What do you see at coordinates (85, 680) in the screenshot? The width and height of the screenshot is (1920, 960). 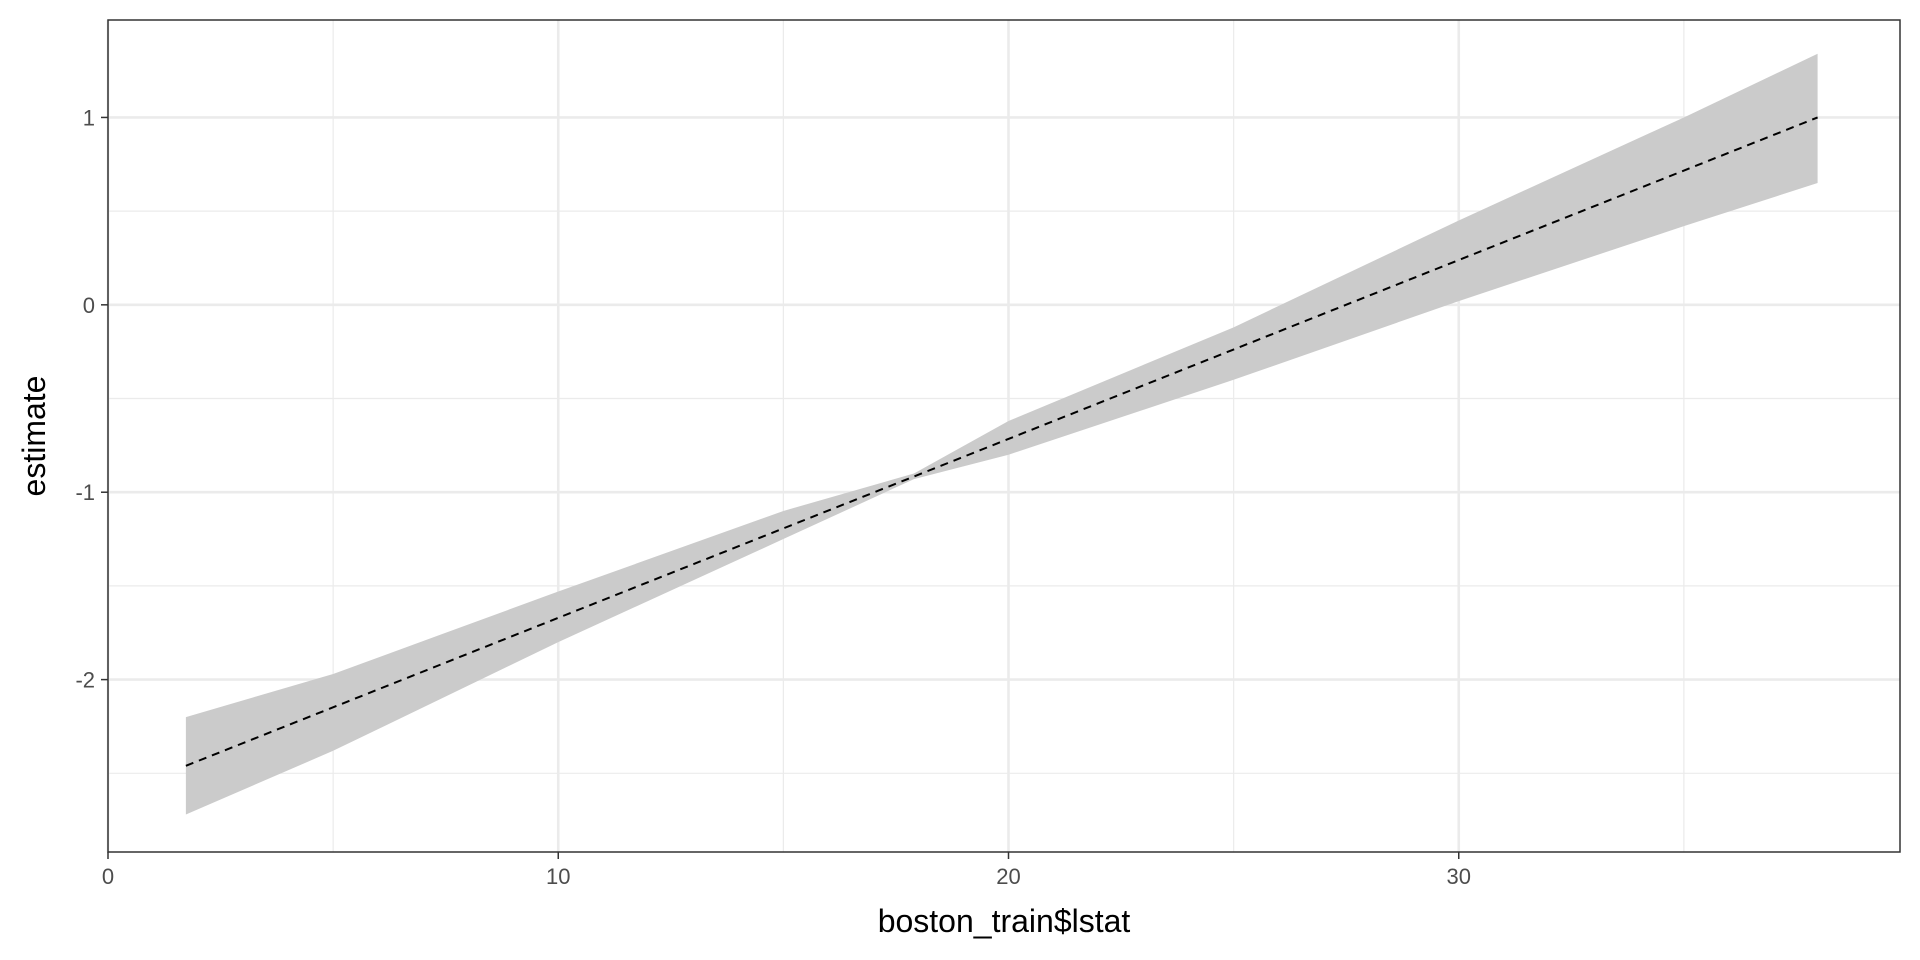 I see `y-tick-label: -2` at bounding box center [85, 680].